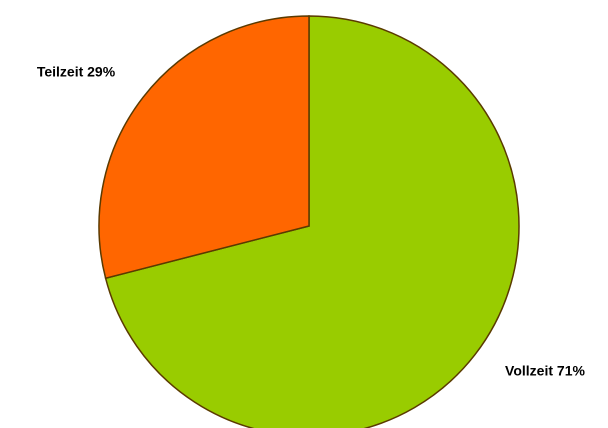 This screenshot has width=608, height=428. I want to click on data-label: Teilzeit 29%, so click(76, 72).